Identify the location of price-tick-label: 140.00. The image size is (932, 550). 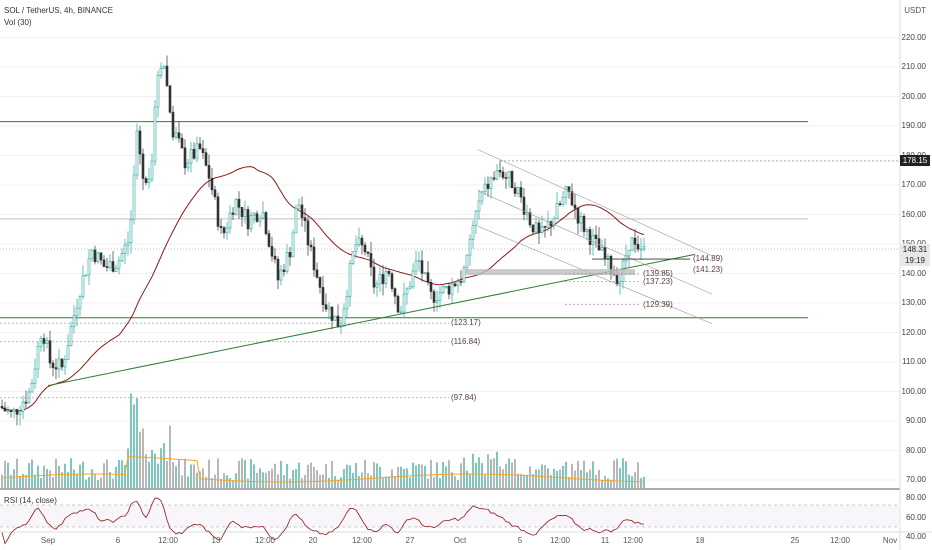
(913, 273).